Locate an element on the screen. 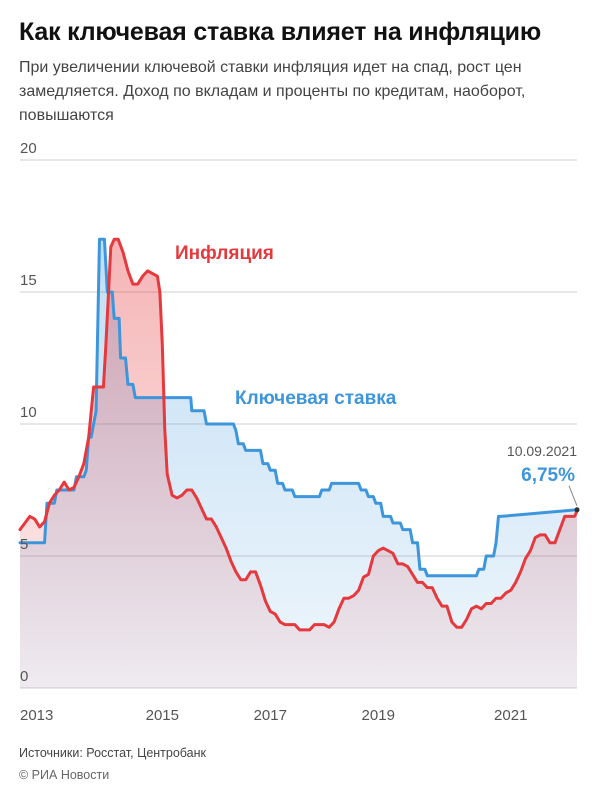 This screenshot has height=802, width=597. series-label-key-rate: Ключевая ставка is located at coordinates (316, 398).